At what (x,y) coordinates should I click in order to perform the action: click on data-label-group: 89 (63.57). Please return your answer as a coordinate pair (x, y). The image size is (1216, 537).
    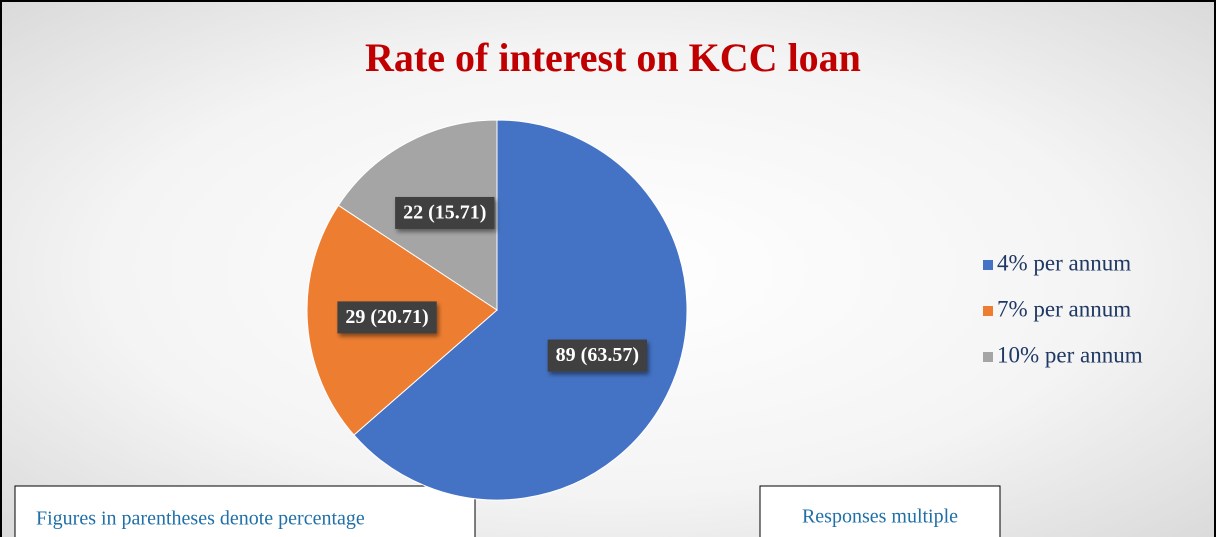
    Looking at the image, I should click on (597, 355).